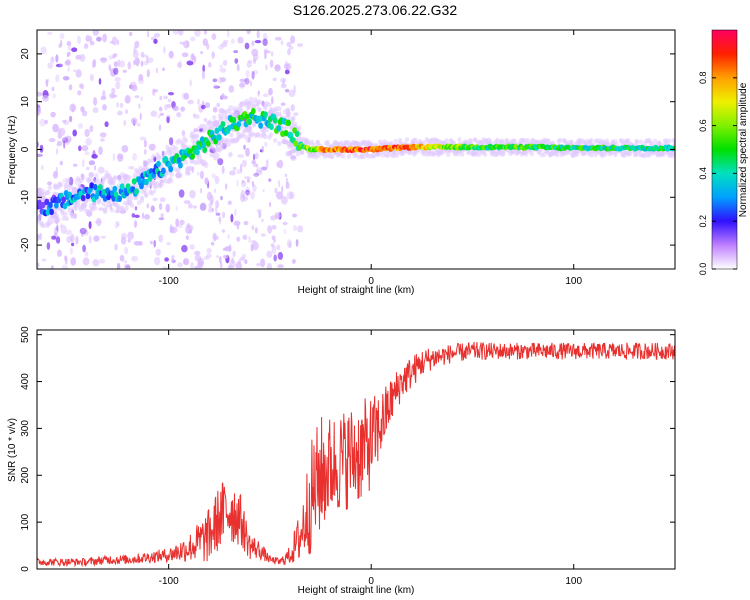 This screenshot has height=600, width=750. What do you see at coordinates (169, 281) in the screenshot?
I see `x-tick-label: -100` at bounding box center [169, 281].